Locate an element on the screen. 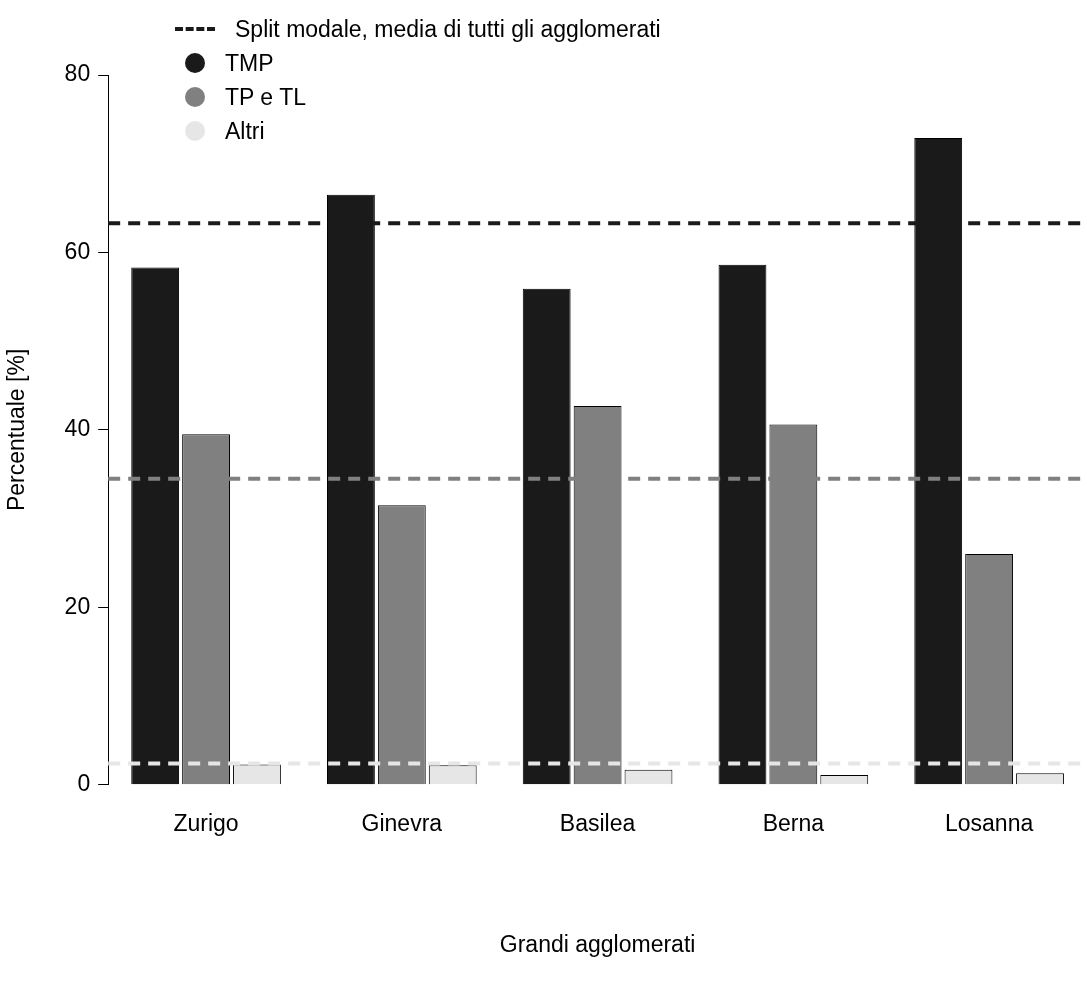 The image size is (1087, 983). y-tick-label: 80 is located at coordinates (77, 73).